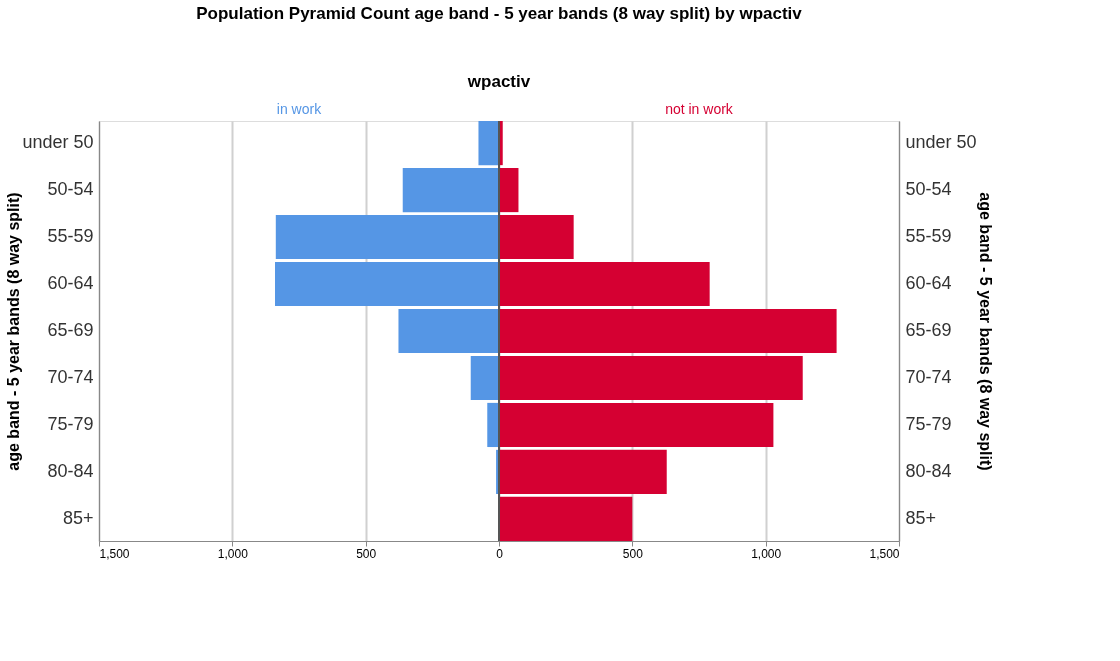 The height and width of the screenshot is (661, 1120). I want to click on category-label: 85+, so click(921, 517).